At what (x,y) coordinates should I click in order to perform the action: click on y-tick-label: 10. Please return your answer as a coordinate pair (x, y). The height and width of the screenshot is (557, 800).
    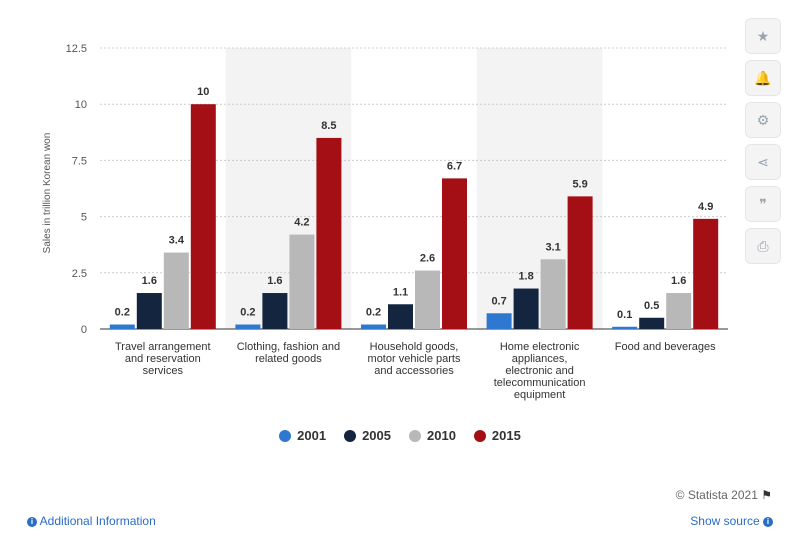
    Looking at the image, I should click on (81, 105).